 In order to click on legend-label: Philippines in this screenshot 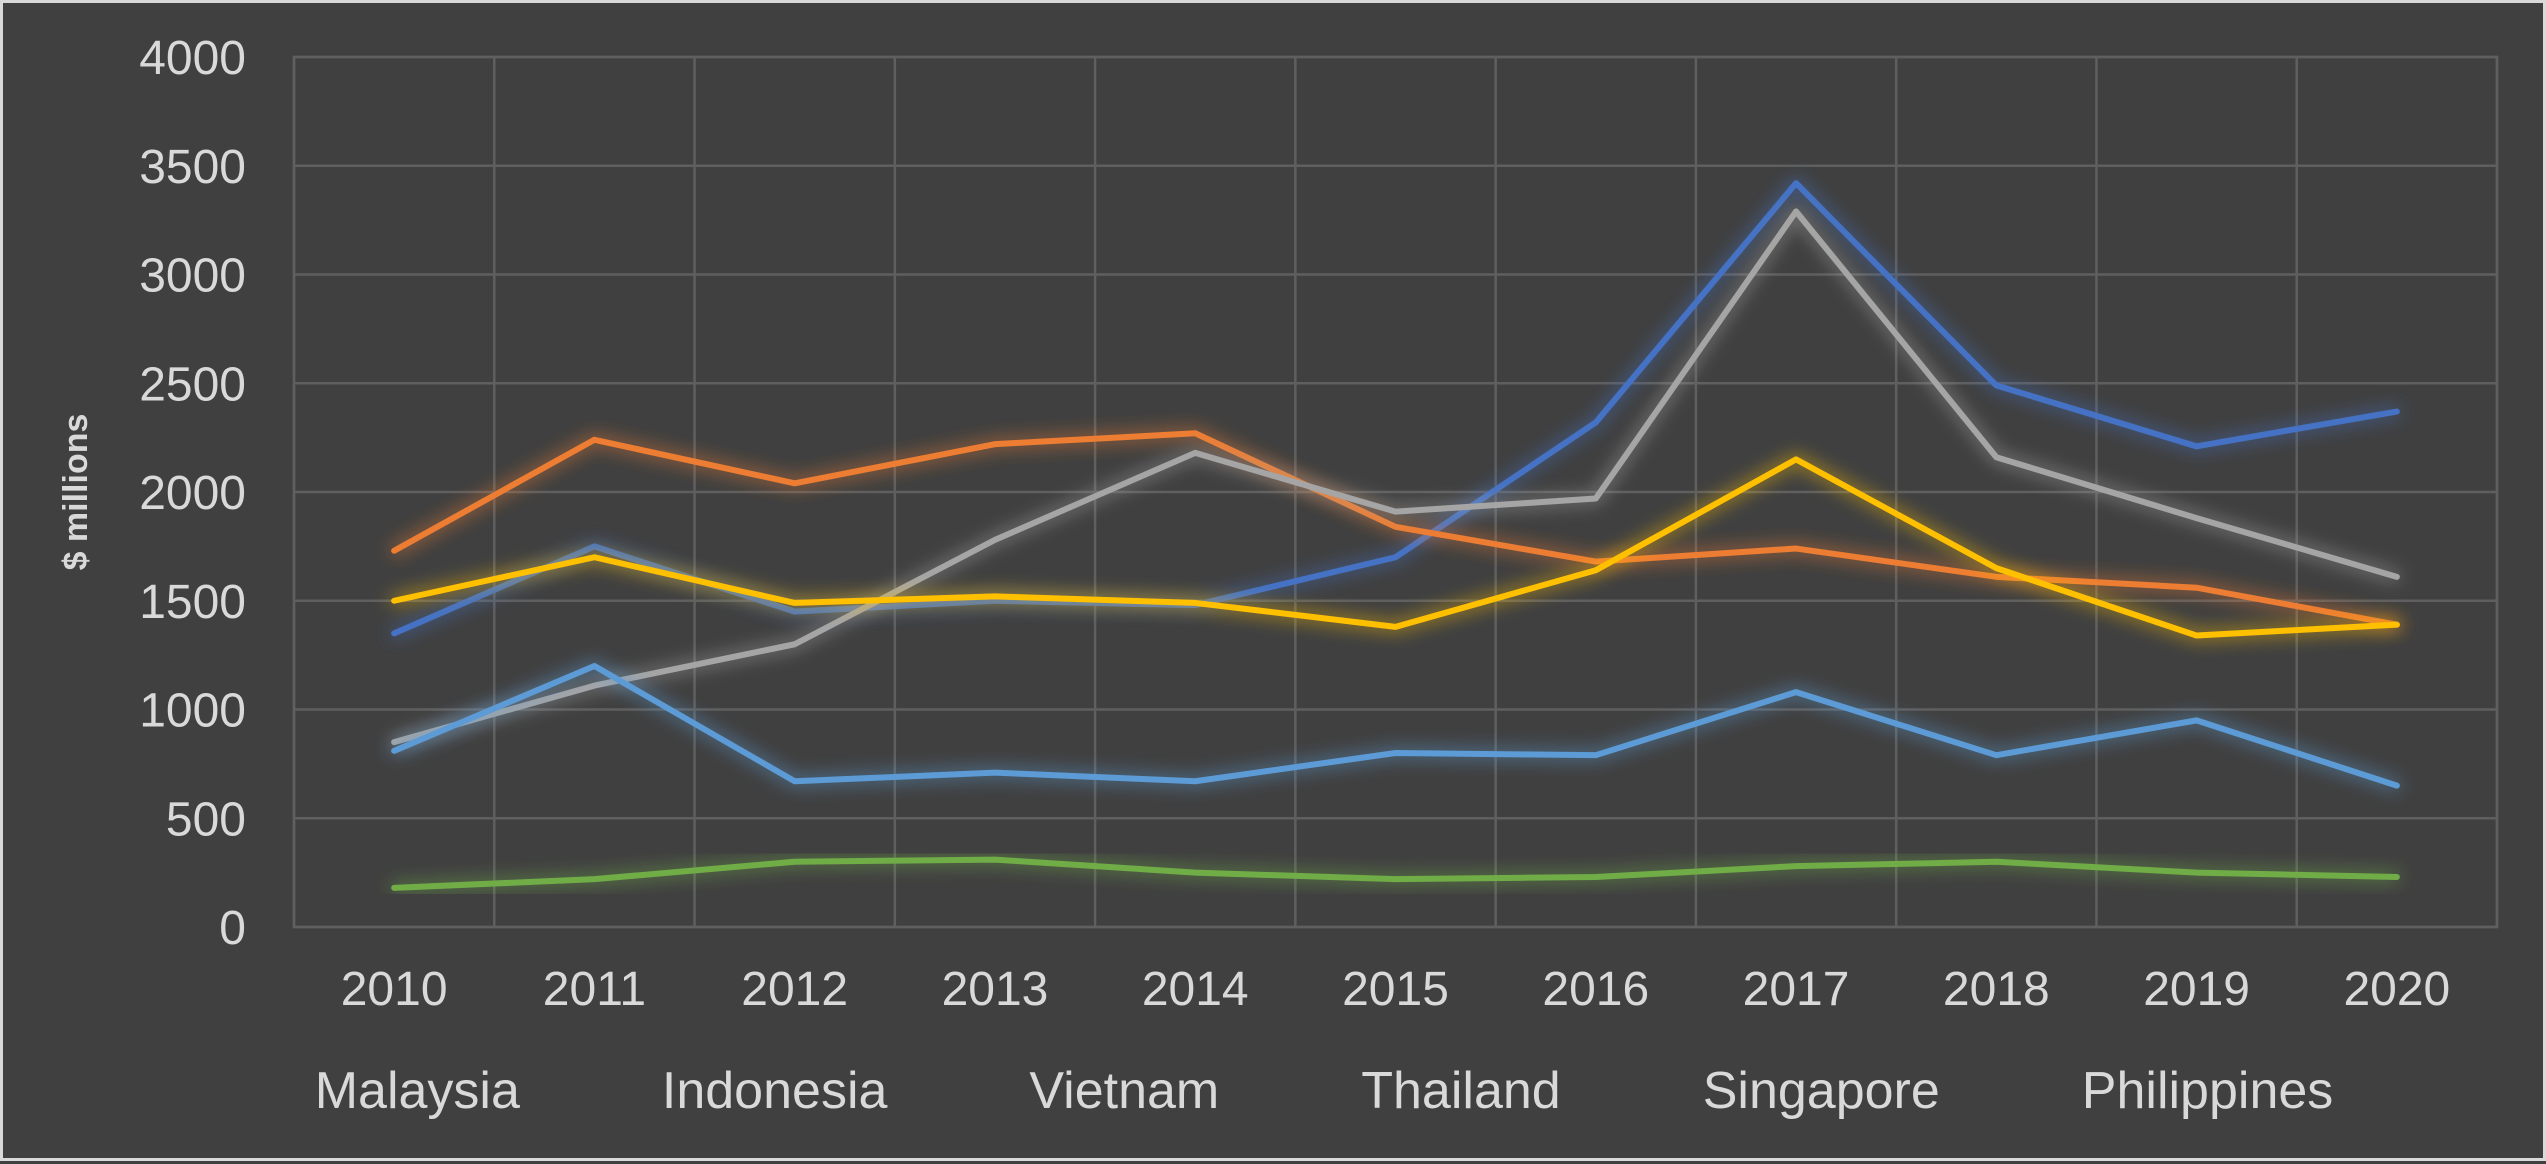, I will do `click(2208, 1091)`.